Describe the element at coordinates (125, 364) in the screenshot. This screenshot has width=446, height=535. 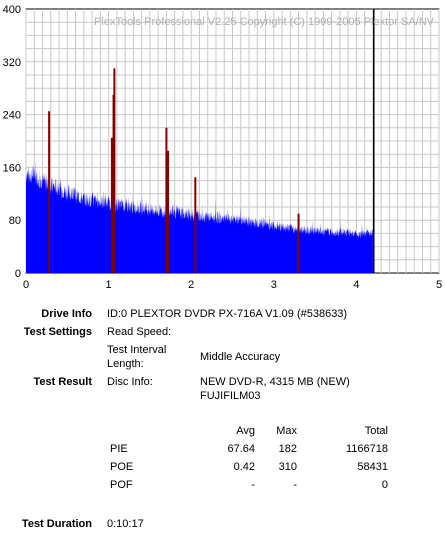
I see `test-interval-label-line2: Length:` at that location.